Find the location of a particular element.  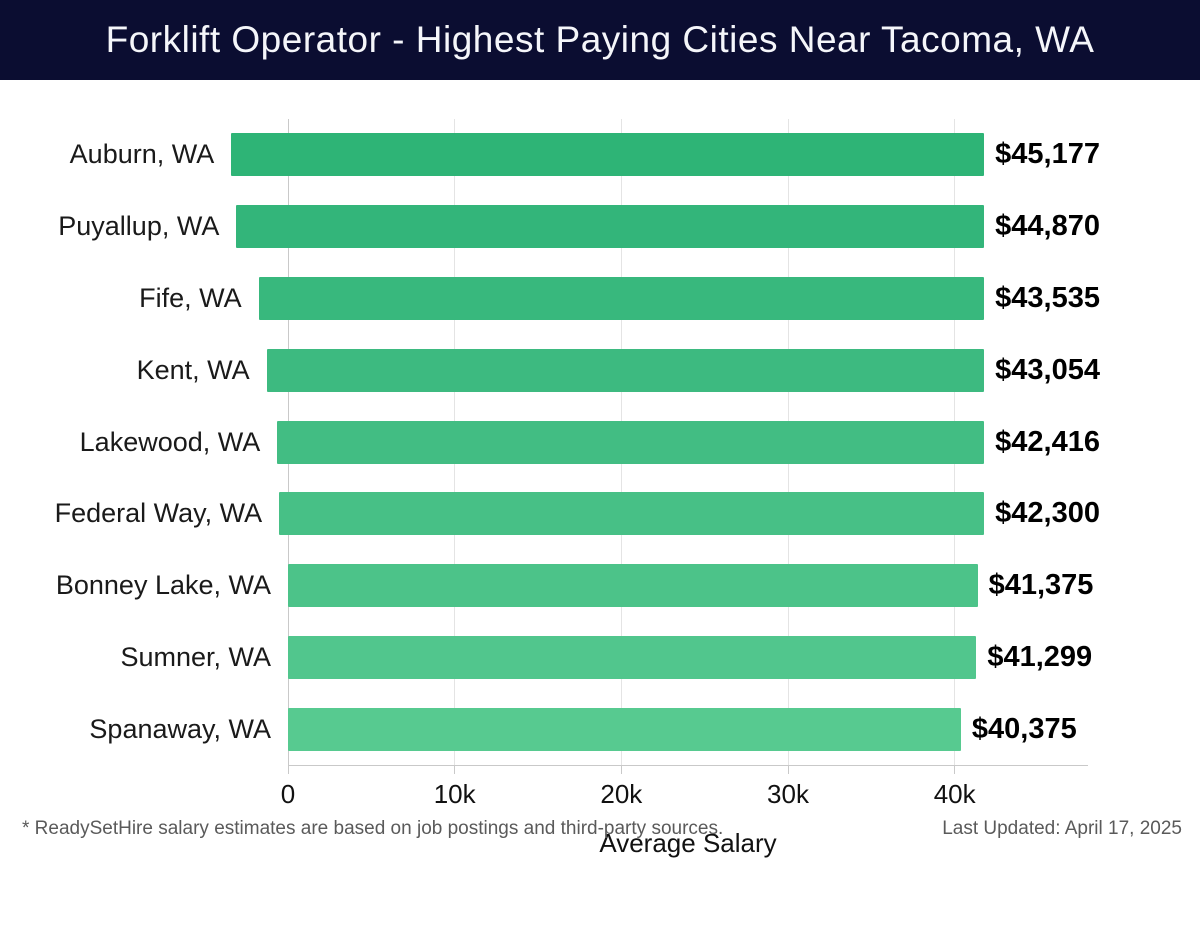

category-label: Puyallup, WA is located at coordinates (139, 226).